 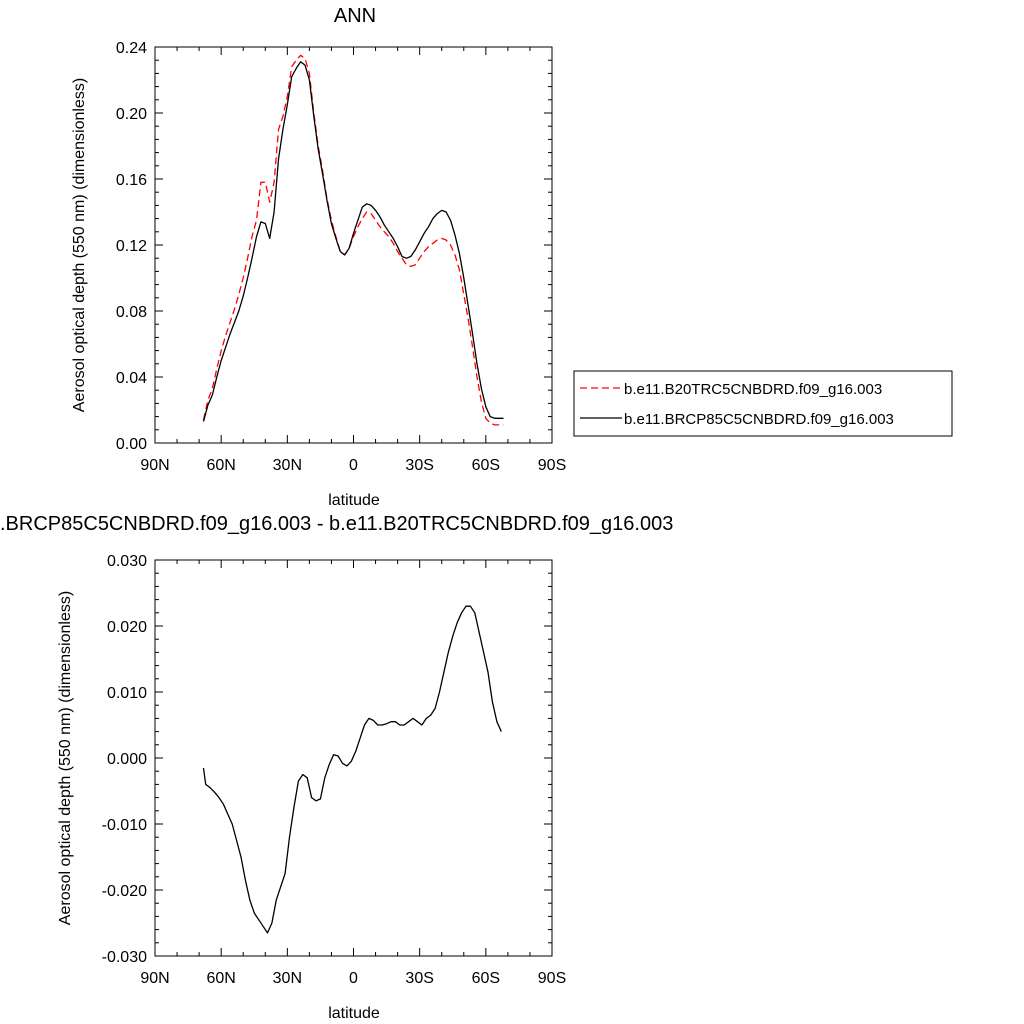 What do you see at coordinates (127, 627) in the screenshot?
I see `bottom-y-tick-label: 0.020` at bounding box center [127, 627].